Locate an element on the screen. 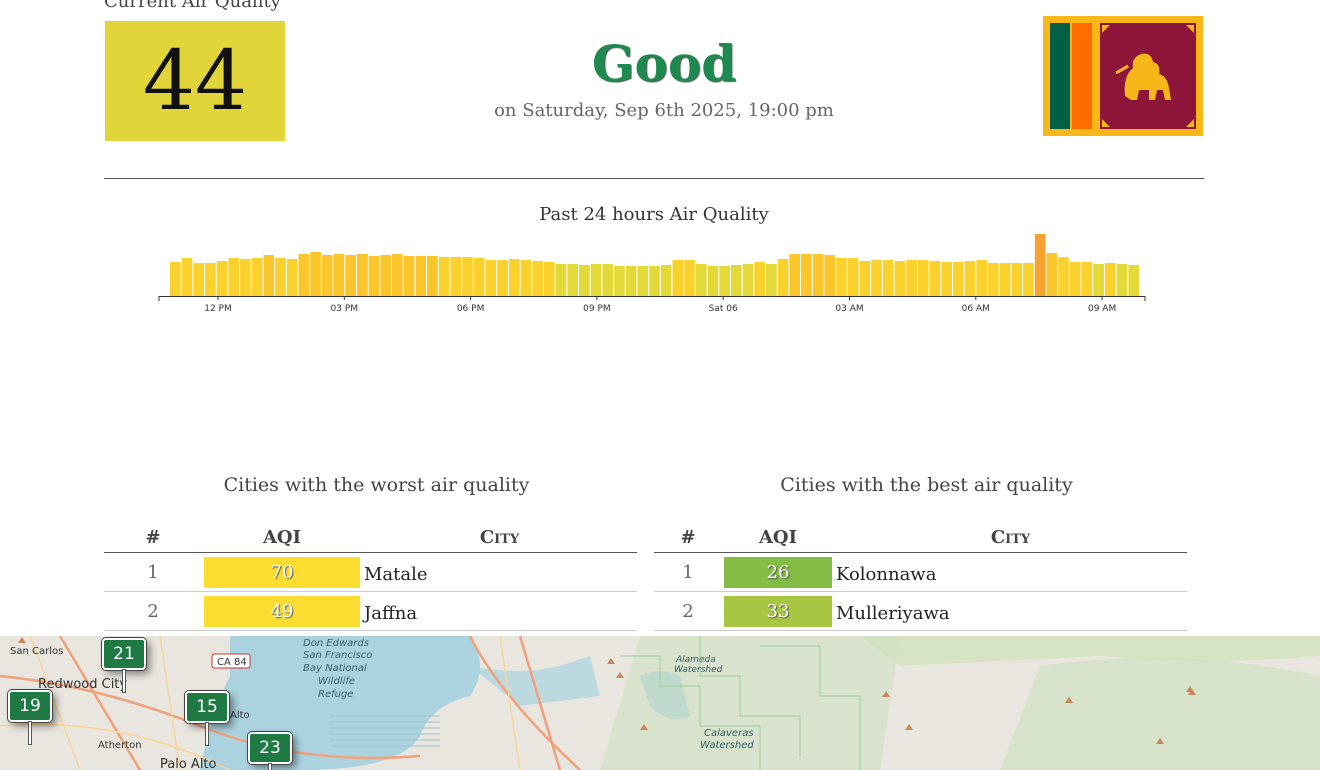  svg-text: Don Edwards is located at coordinates (336, 643).